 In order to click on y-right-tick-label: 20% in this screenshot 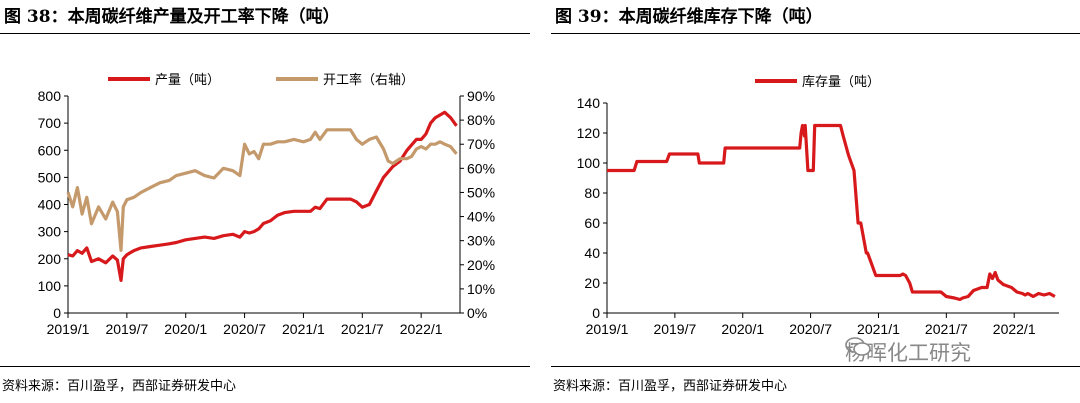, I will do `click(481, 265)`.